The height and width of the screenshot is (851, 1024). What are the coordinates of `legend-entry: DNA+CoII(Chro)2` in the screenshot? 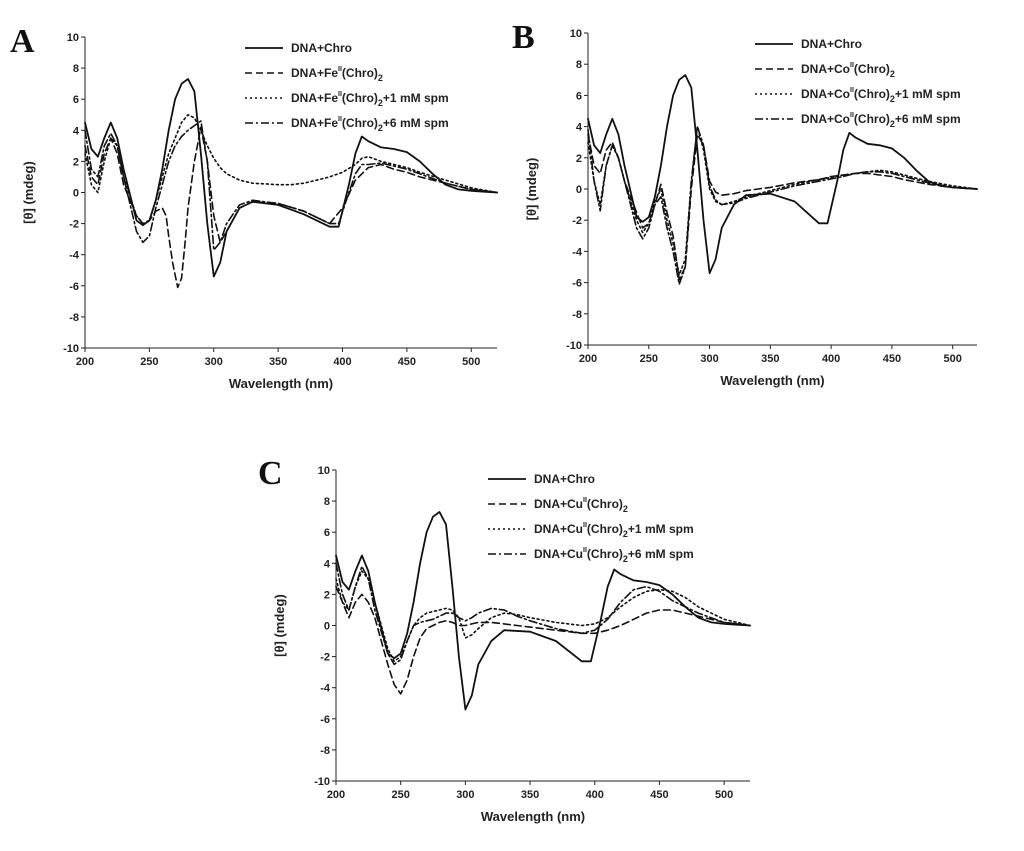 It's located at (848, 70).